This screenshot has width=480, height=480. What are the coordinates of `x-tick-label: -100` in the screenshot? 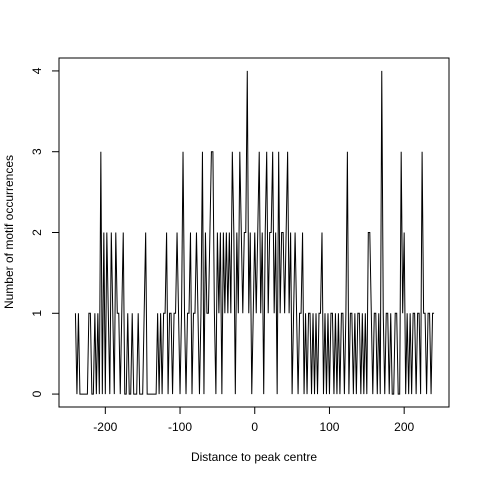 It's located at (180, 427).